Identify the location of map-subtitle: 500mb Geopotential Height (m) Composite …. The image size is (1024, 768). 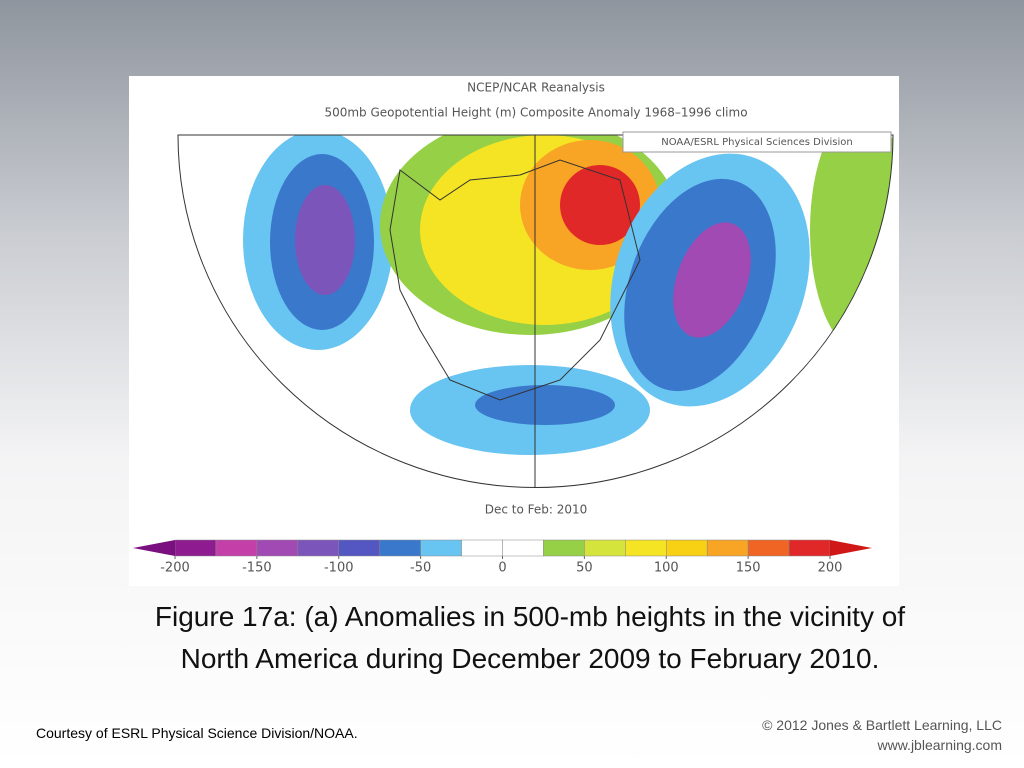
(535, 113).